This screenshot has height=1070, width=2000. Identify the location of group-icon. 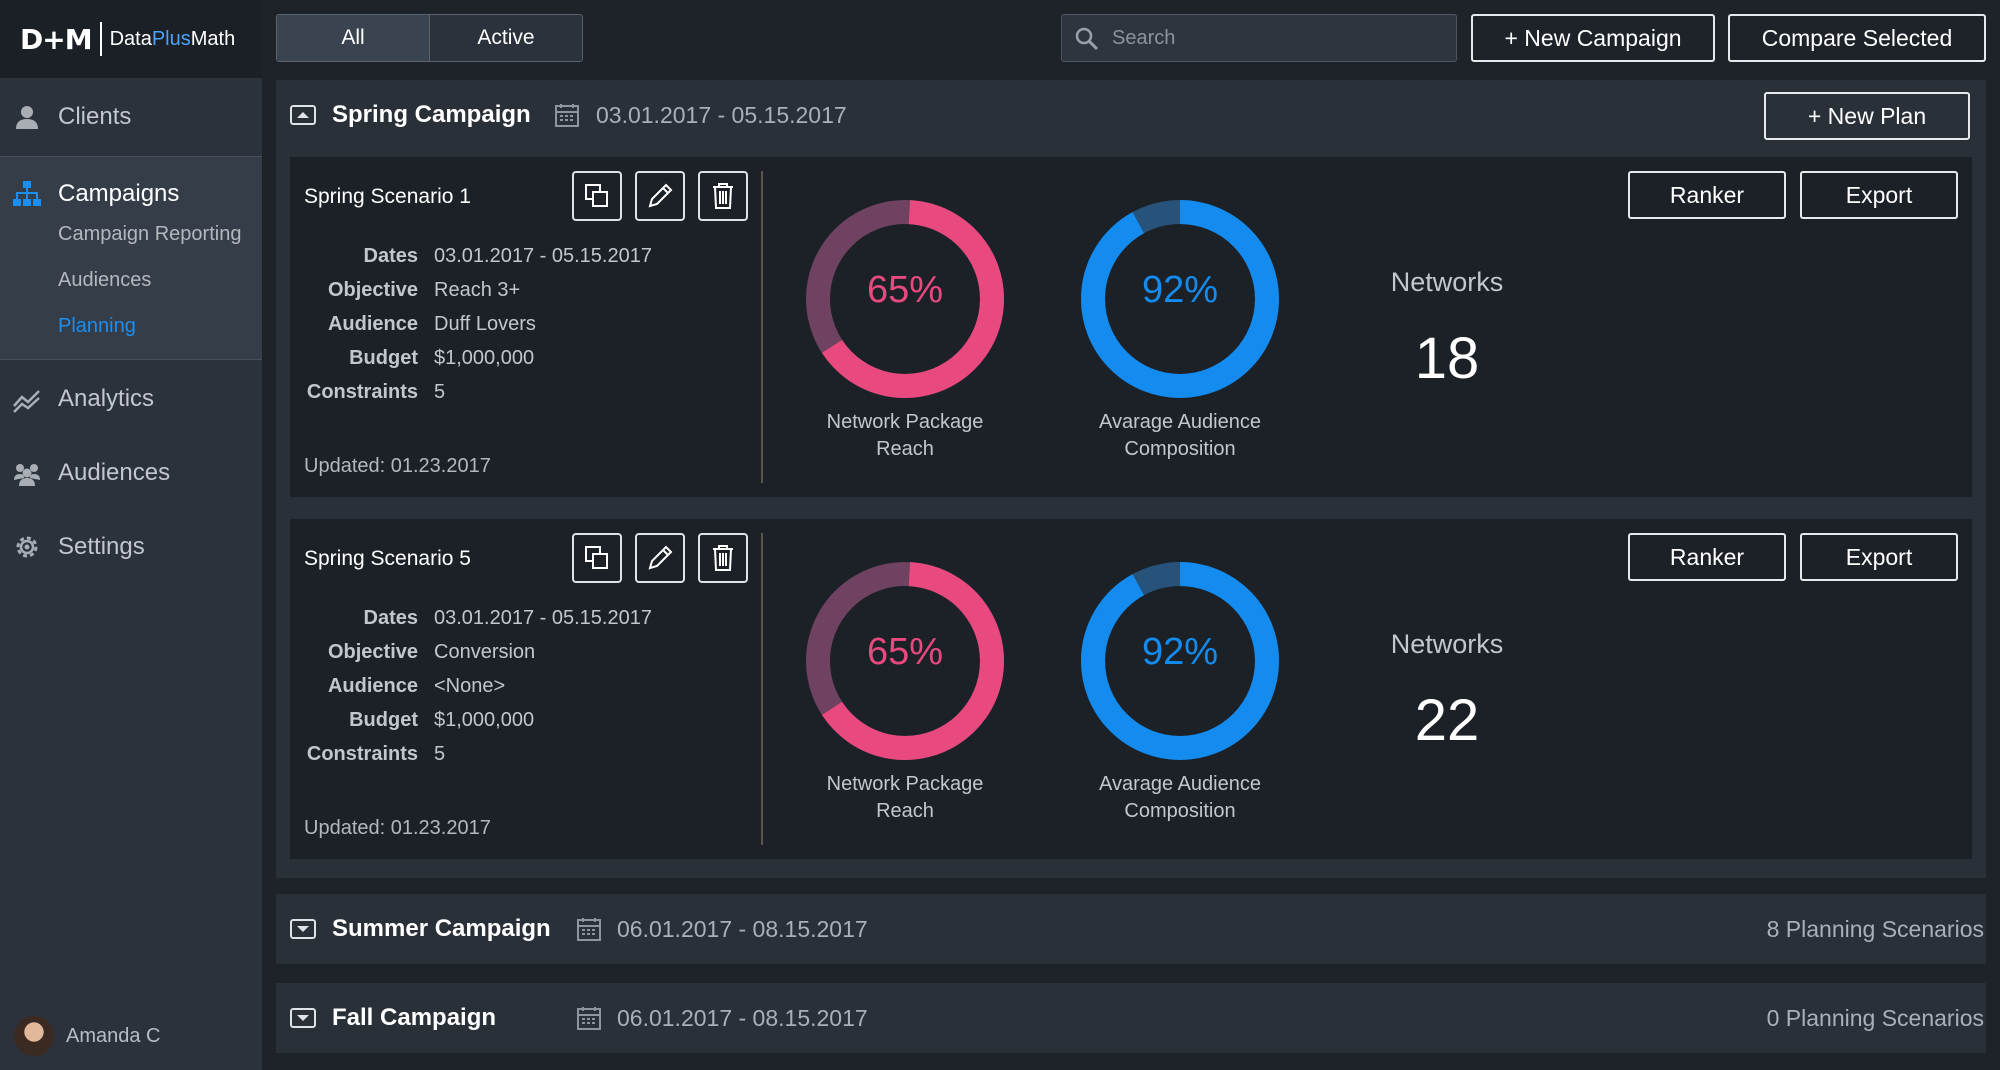
(27, 475).